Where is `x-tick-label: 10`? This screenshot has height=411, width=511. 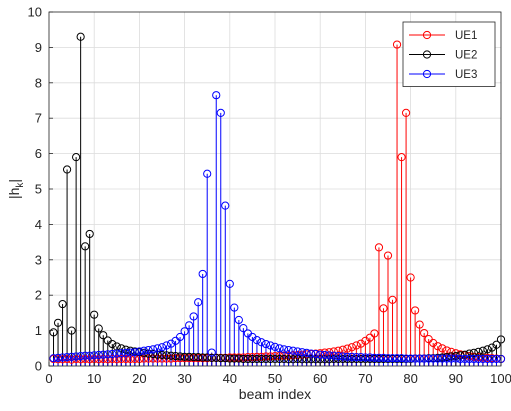 x-tick-label: 10 is located at coordinates (94, 378).